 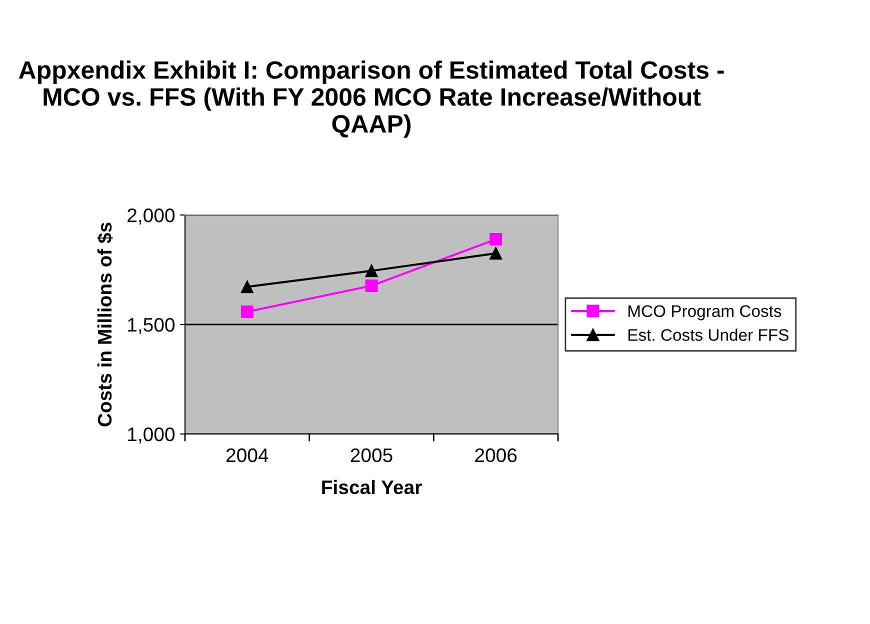 What do you see at coordinates (372, 487) in the screenshot?
I see `x-axis-title: Fiscal Year` at bounding box center [372, 487].